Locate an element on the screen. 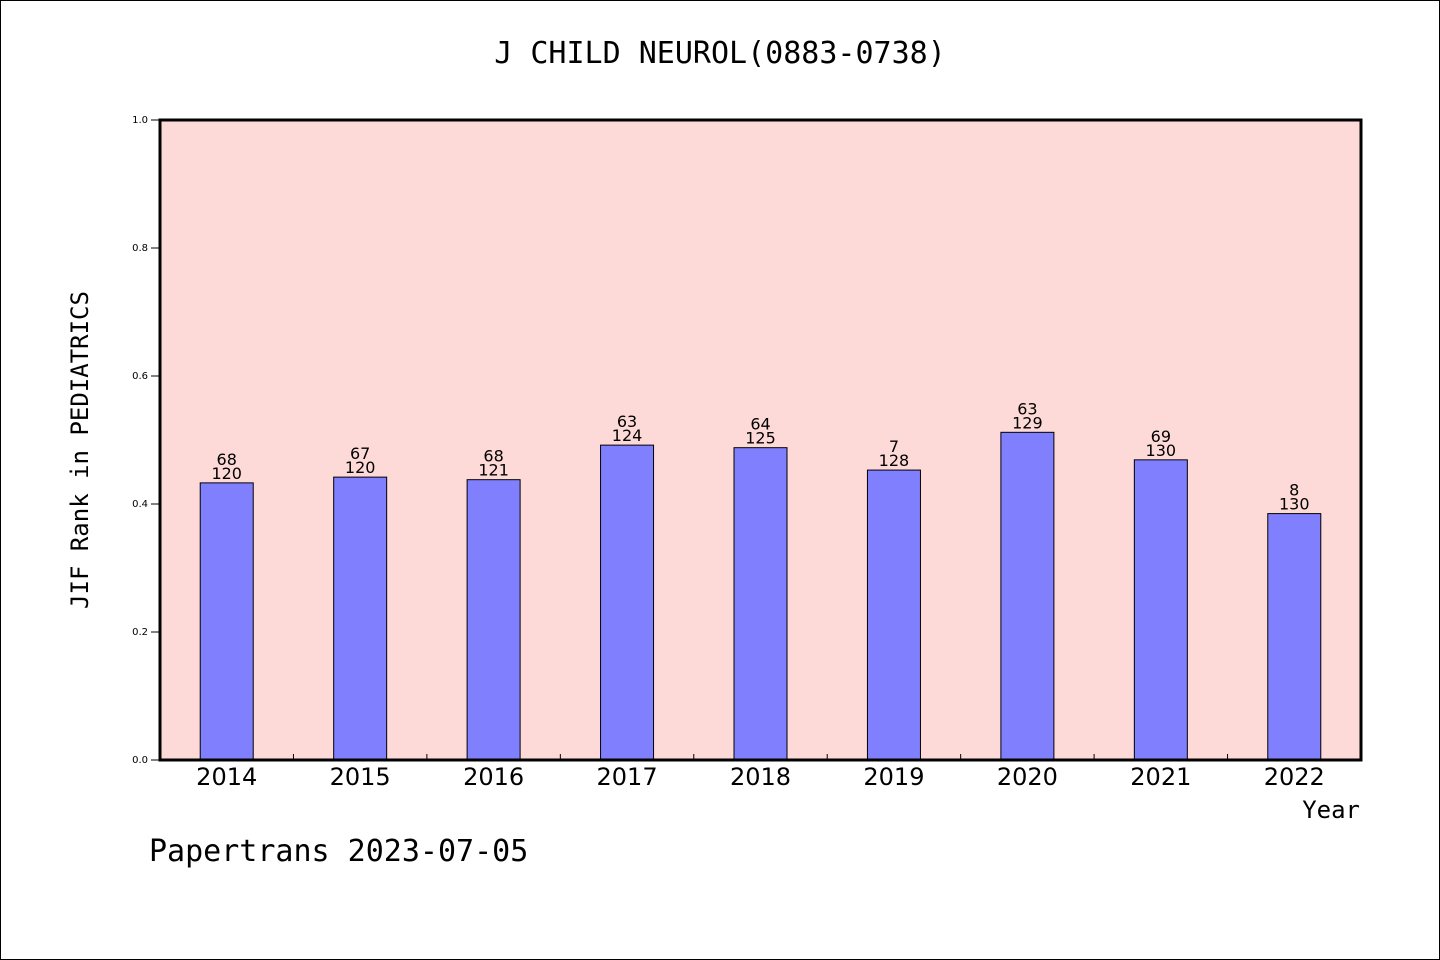  bar-label-top: 8 is located at coordinates (1294, 490).